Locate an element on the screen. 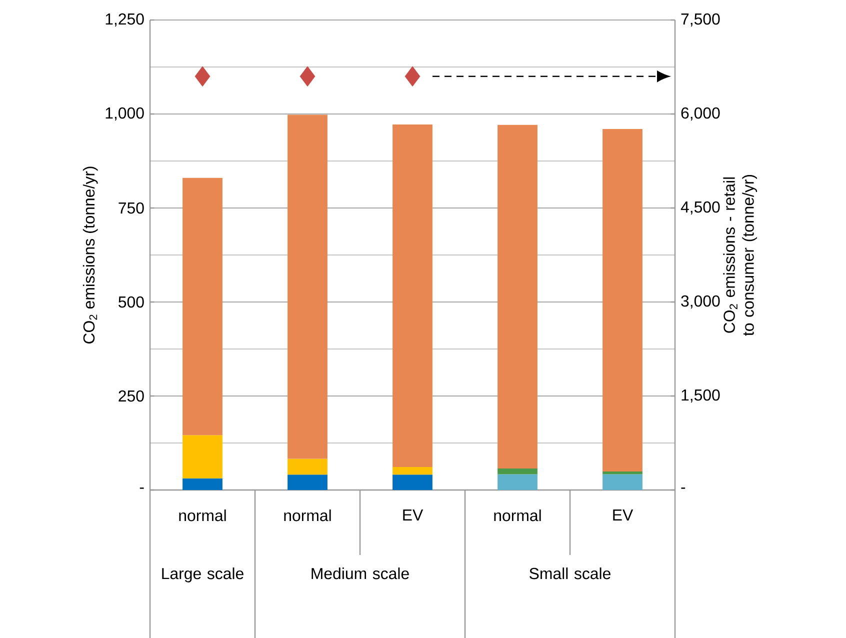 The width and height of the screenshot is (846, 638). y2-tick-label: 6,000 is located at coordinates (700, 114).